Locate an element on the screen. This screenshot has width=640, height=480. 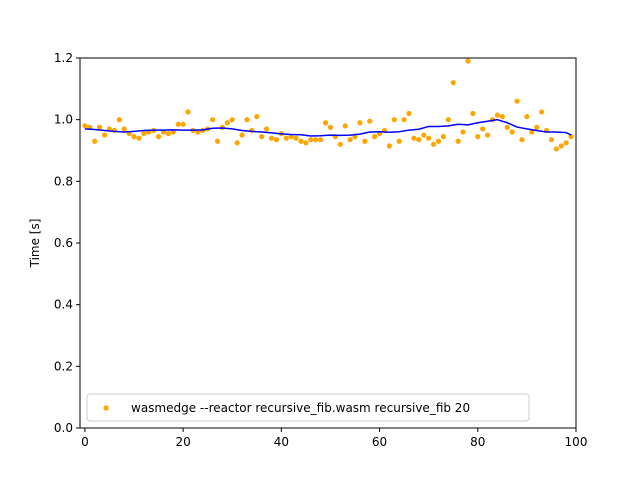
x-tick-label: 80 is located at coordinates (477, 442).